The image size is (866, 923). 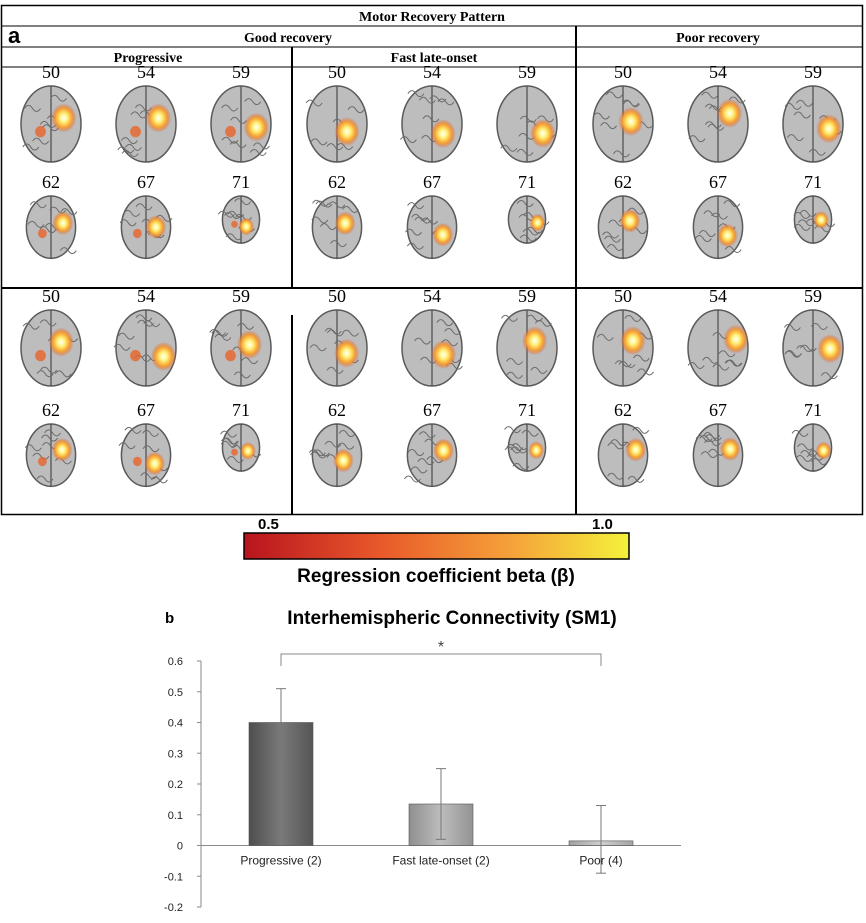 I want to click on fast-late-onset-header: Fast late-onset, so click(x=434, y=58).